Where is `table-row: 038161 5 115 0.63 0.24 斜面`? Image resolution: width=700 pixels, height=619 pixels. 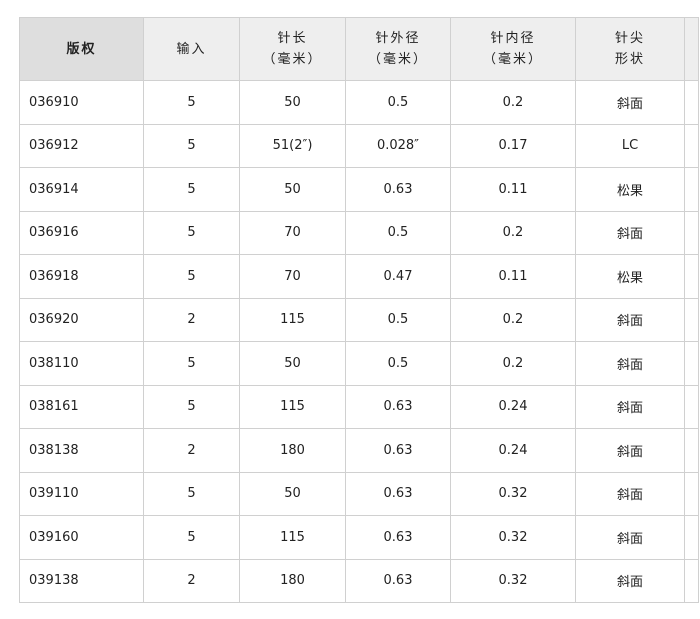 table-row: 038161 5 115 0.63 0.24 斜面 is located at coordinates (359, 406).